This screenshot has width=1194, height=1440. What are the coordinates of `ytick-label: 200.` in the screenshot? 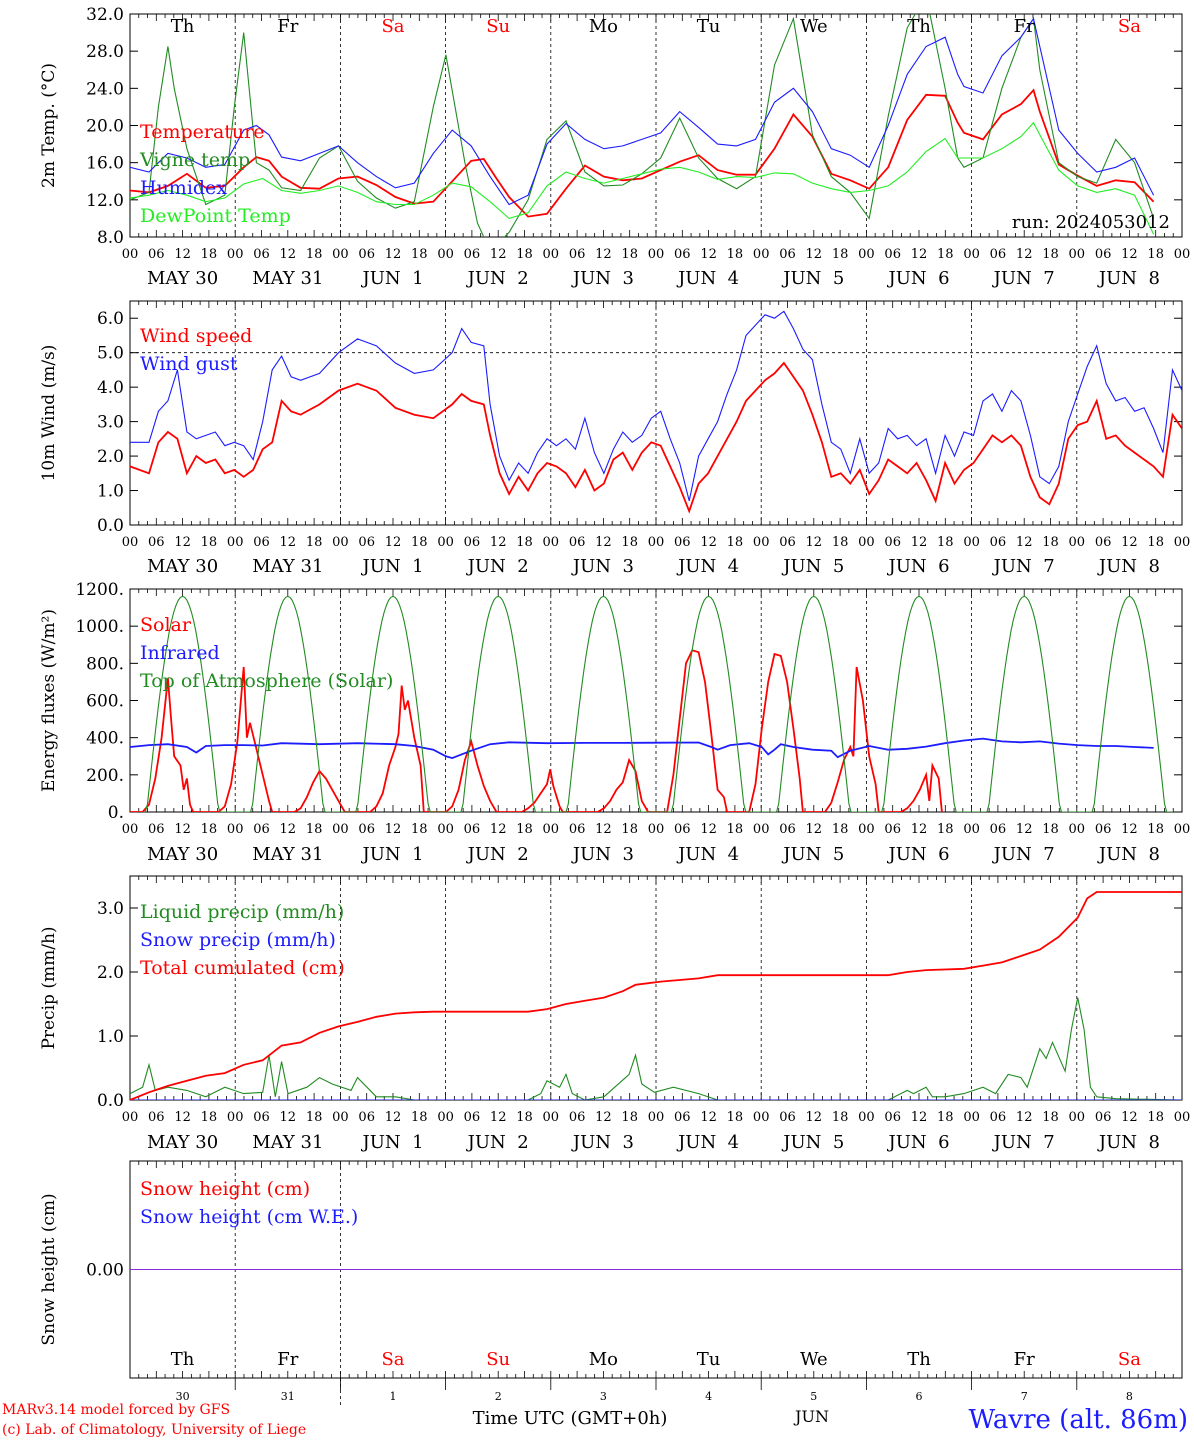 It's located at (105, 776).